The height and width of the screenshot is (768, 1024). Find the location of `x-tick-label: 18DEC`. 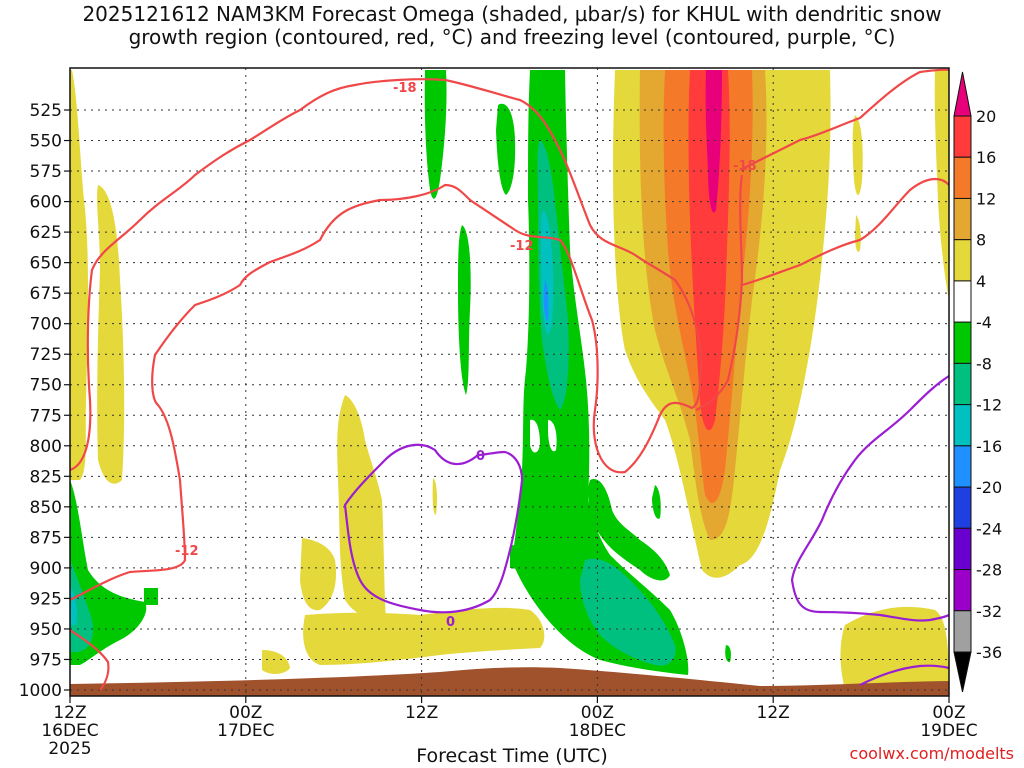

x-tick-label: 18DEC is located at coordinates (597, 731).